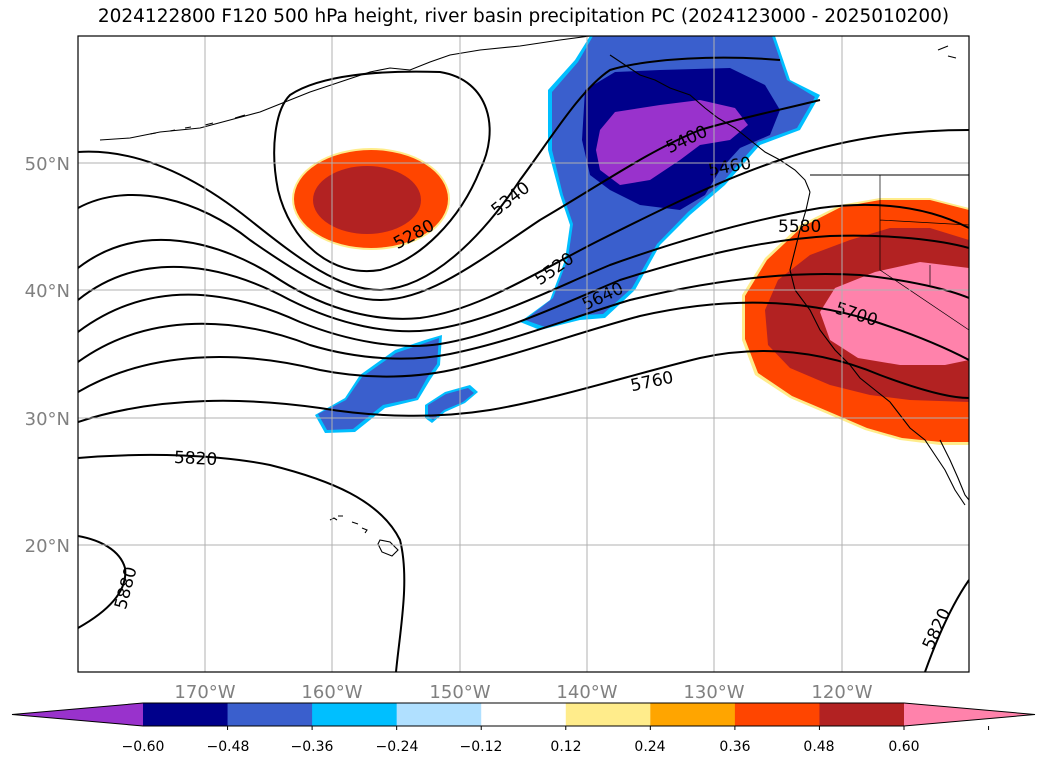 This screenshot has width=1047, height=765. What do you see at coordinates (649, 747) in the screenshot?
I see `colorbar-tick-label: 0.24` at bounding box center [649, 747].